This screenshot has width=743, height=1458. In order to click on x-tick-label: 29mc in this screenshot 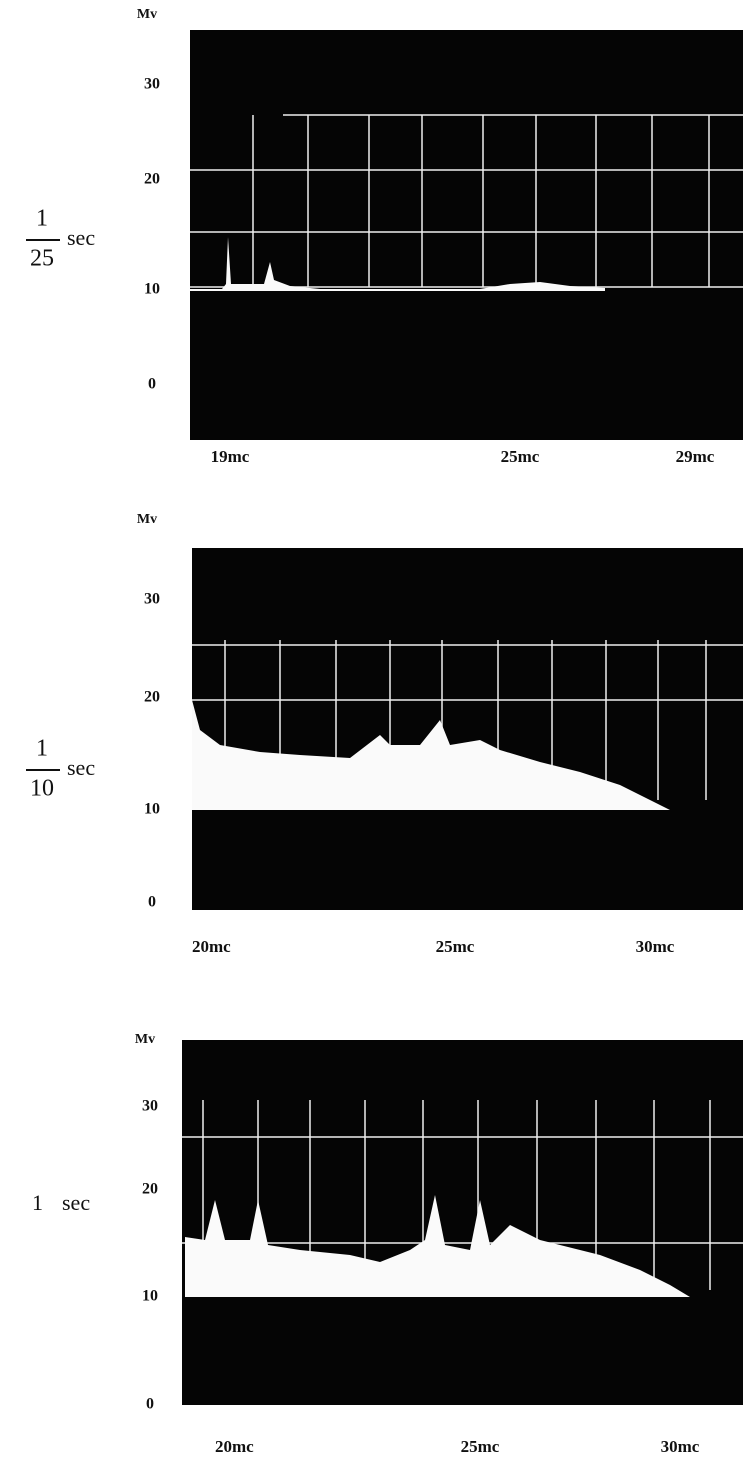, I will do `click(695, 456)`.